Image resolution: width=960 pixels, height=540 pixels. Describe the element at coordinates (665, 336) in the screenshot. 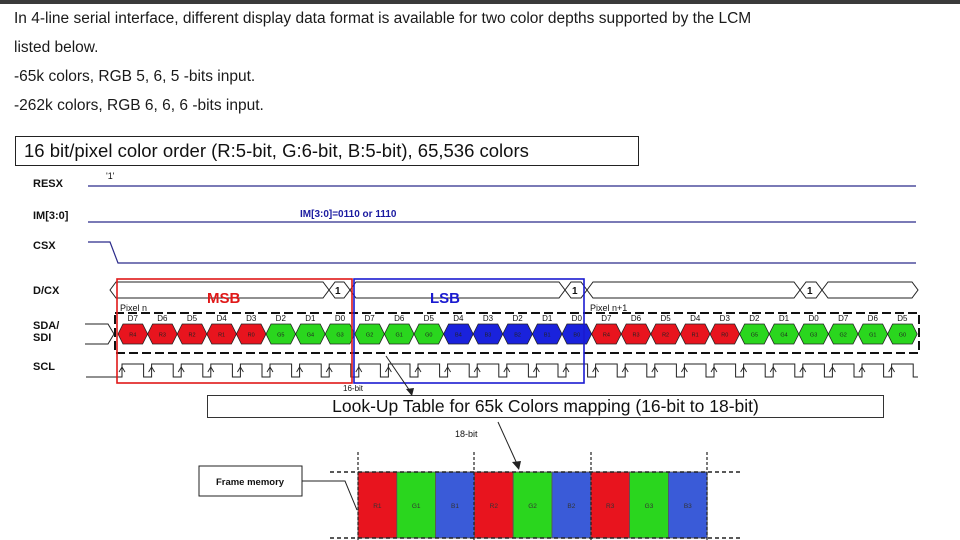

I see `data-bit-label: R2` at that location.